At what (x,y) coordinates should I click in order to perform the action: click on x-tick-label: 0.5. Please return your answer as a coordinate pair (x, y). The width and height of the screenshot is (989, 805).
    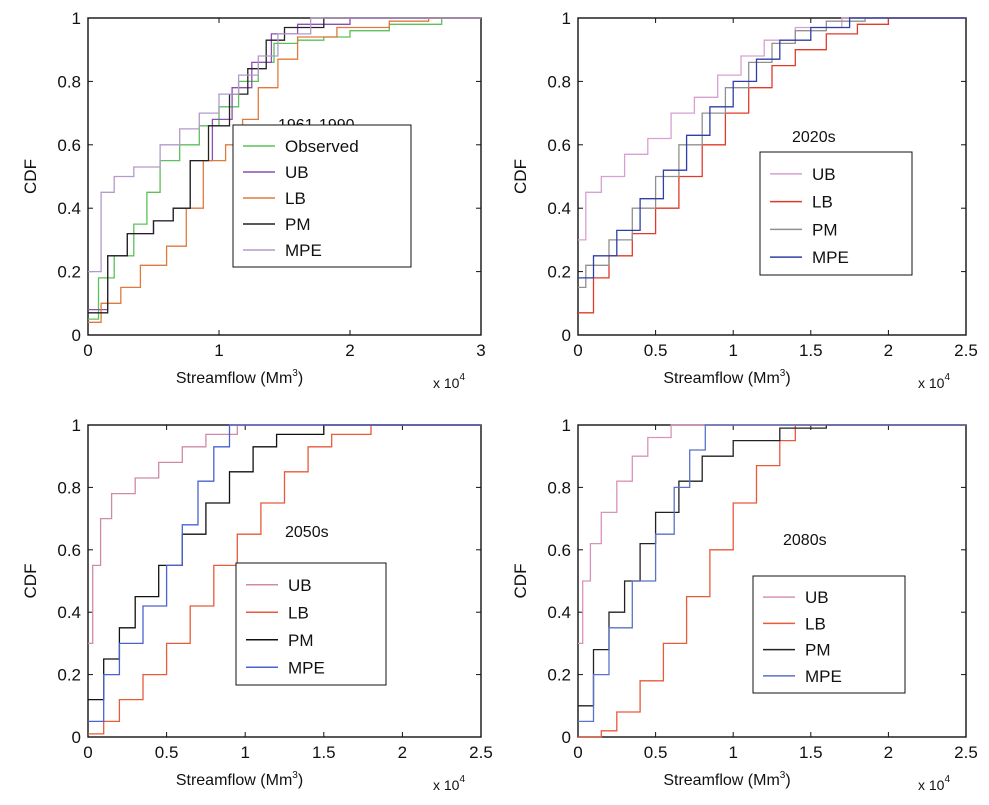
    Looking at the image, I should click on (656, 350).